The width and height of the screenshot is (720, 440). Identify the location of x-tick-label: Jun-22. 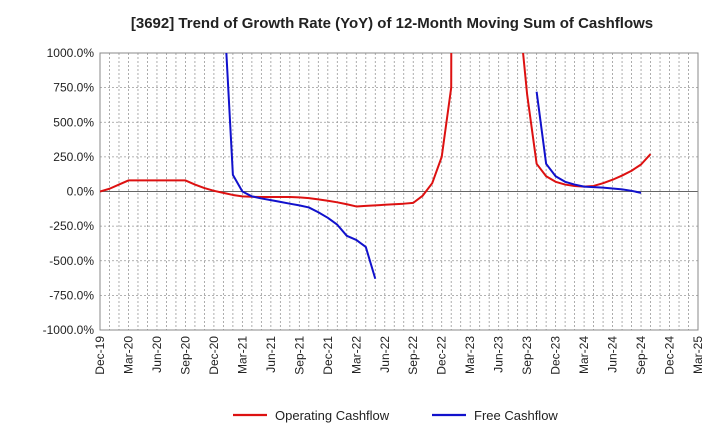
(385, 354).